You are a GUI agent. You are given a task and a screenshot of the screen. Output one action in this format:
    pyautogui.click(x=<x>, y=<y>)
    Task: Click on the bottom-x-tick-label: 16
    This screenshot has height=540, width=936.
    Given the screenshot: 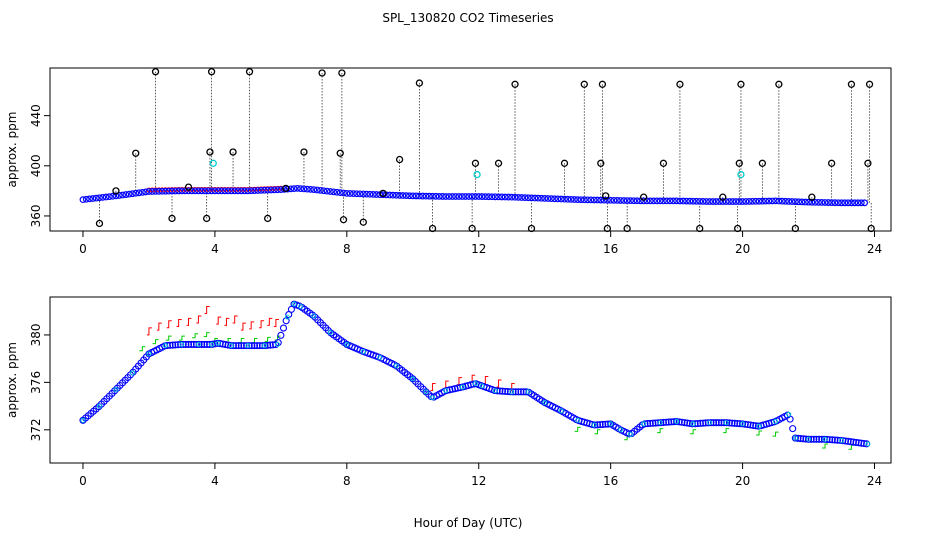 What is the action you would take?
    pyautogui.click(x=610, y=481)
    